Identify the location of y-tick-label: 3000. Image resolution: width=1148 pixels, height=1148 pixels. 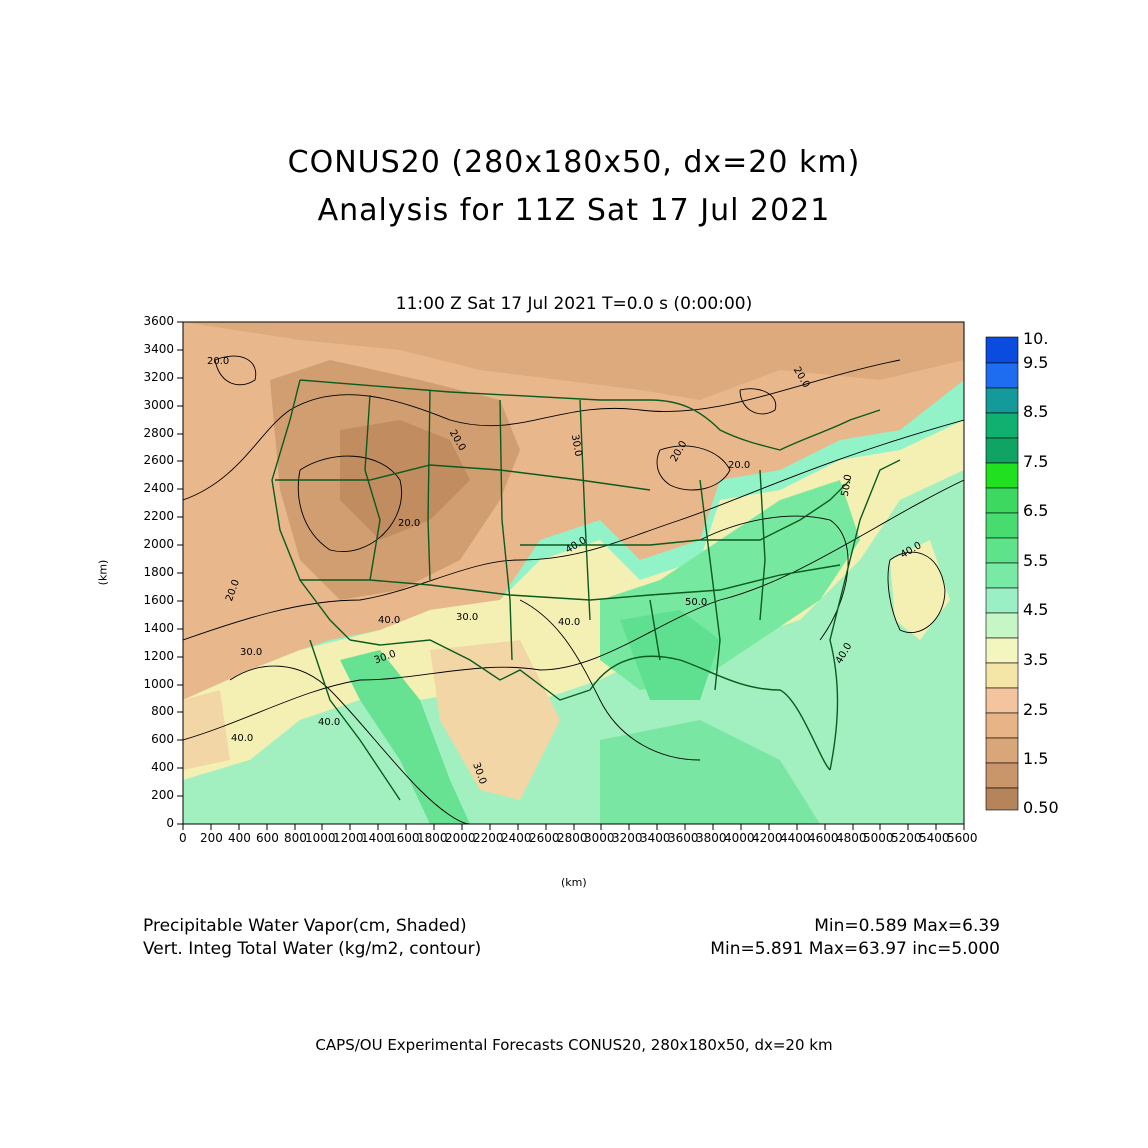
(158, 405).